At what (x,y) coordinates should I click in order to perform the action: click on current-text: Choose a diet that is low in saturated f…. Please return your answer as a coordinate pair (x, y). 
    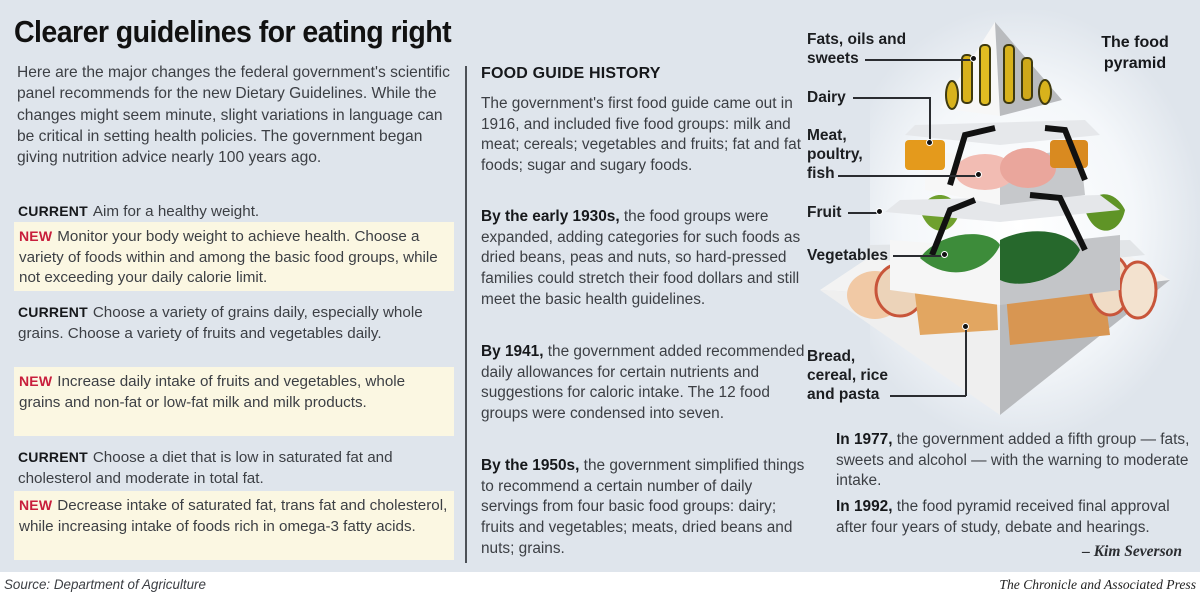
    Looking at the image, I should click on (205, 468).